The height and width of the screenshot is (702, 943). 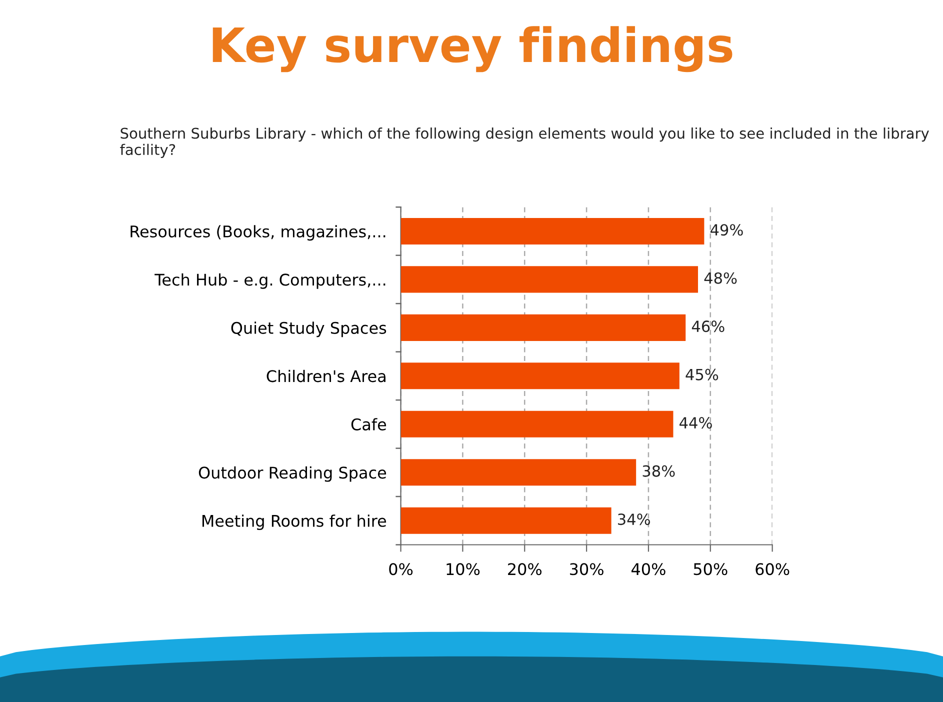 I want to click on x-tick-label: 40%, so click(x=649, y=569).